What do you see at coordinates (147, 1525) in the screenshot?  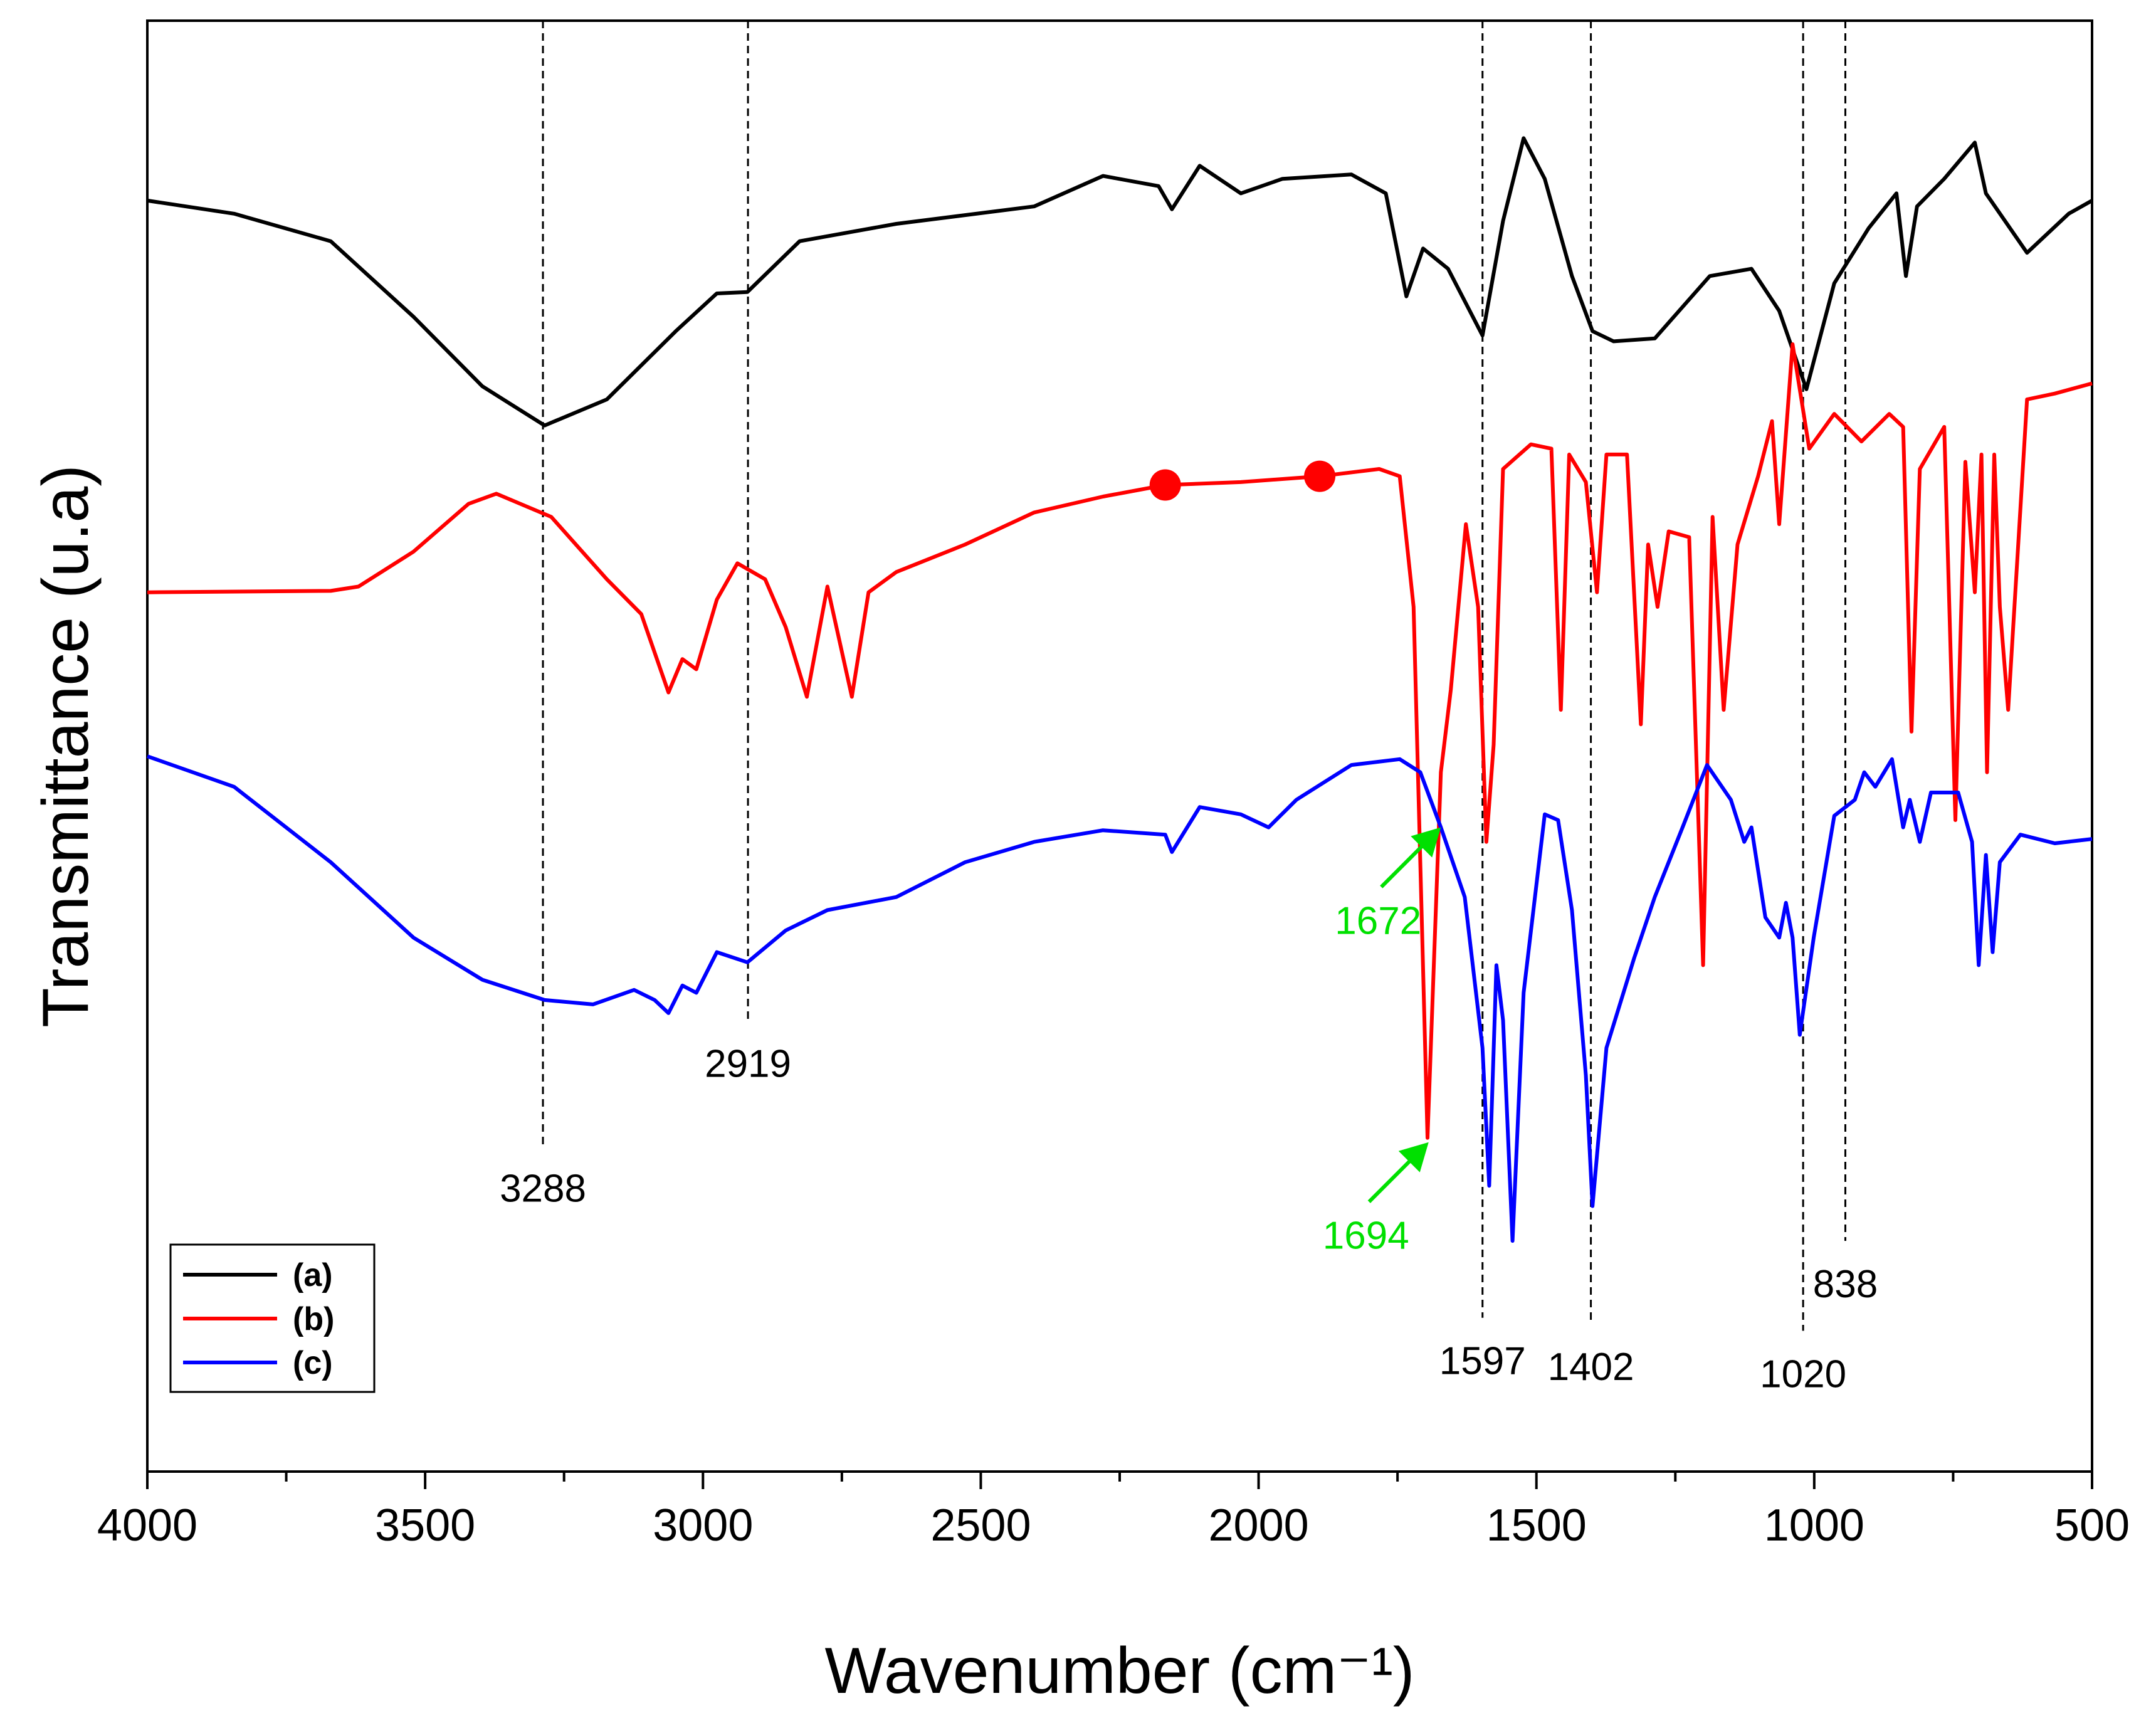 I see `x-tick-label: 4000` at bounding box center [147, 1525].